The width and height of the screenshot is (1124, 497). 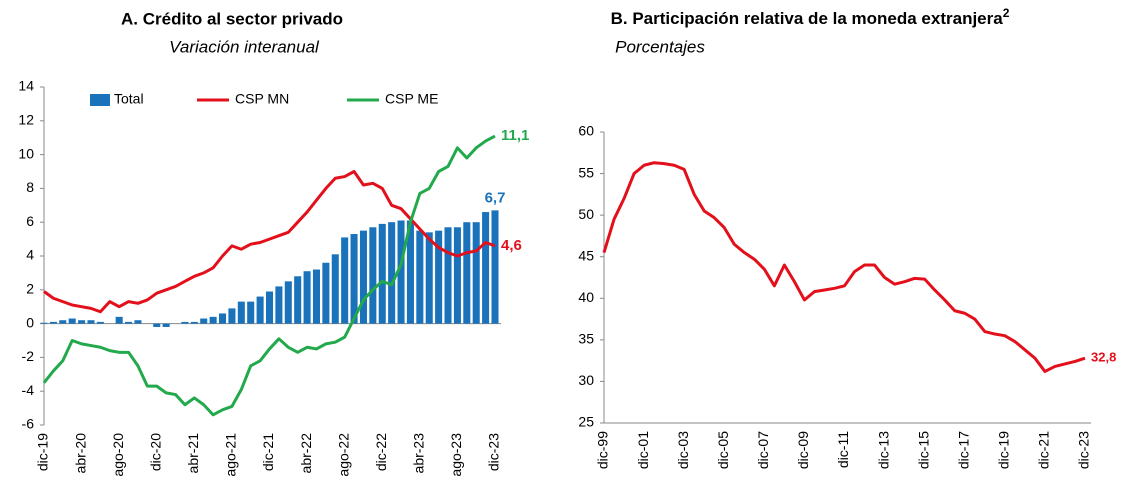 I want to click on x-tick-label: abr-21, so click(x=193, y=453).